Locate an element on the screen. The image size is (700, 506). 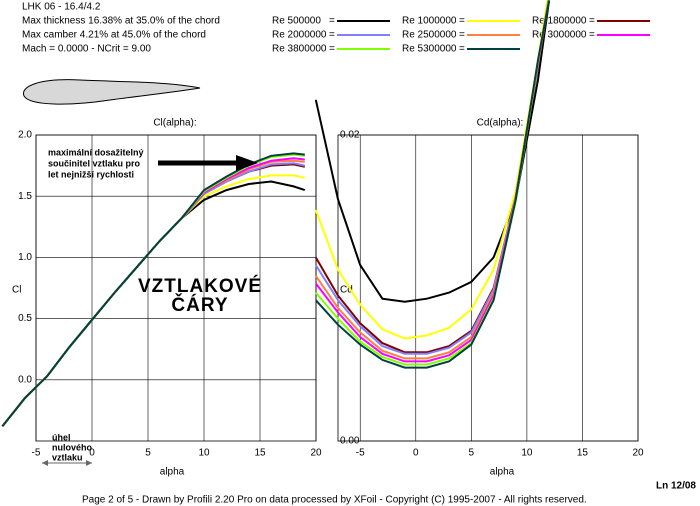
legend-label: Re 3800000 is located at coordinates (299, 49).